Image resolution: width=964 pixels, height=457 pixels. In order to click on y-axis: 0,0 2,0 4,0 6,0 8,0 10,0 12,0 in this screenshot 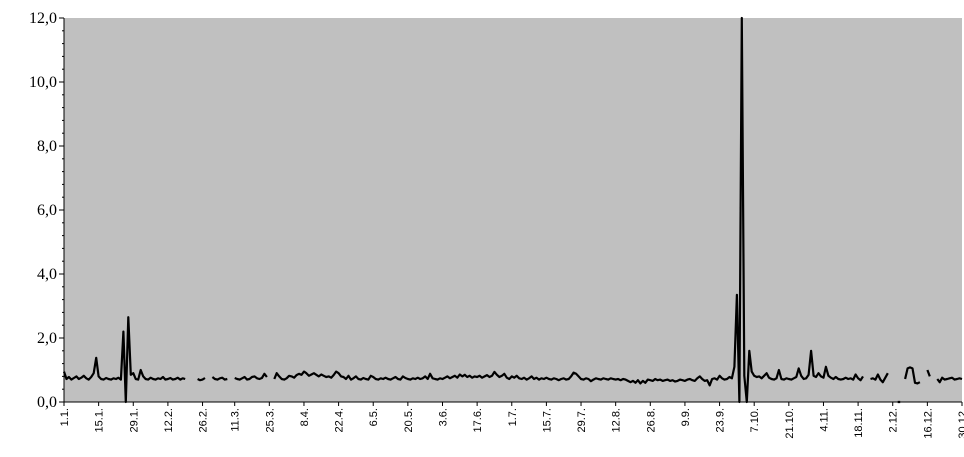, I will do `click(47, 210)`.